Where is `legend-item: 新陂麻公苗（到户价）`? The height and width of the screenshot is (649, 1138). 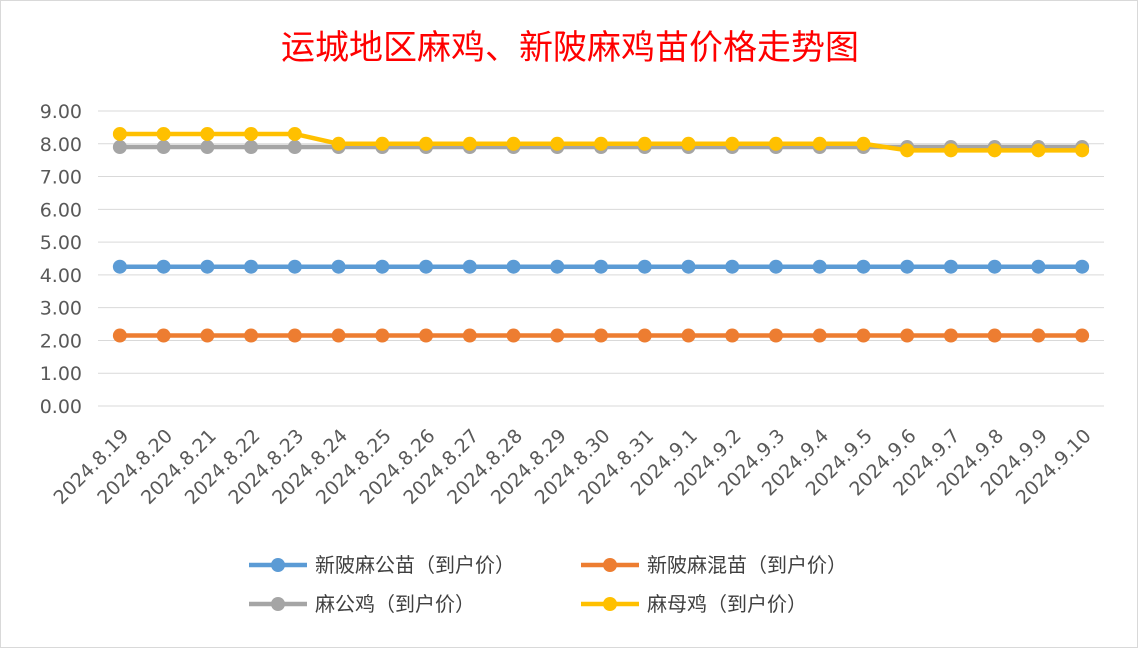
legend-item: 新陂麻公苗（到户价） is located at coordinates (382, 565).